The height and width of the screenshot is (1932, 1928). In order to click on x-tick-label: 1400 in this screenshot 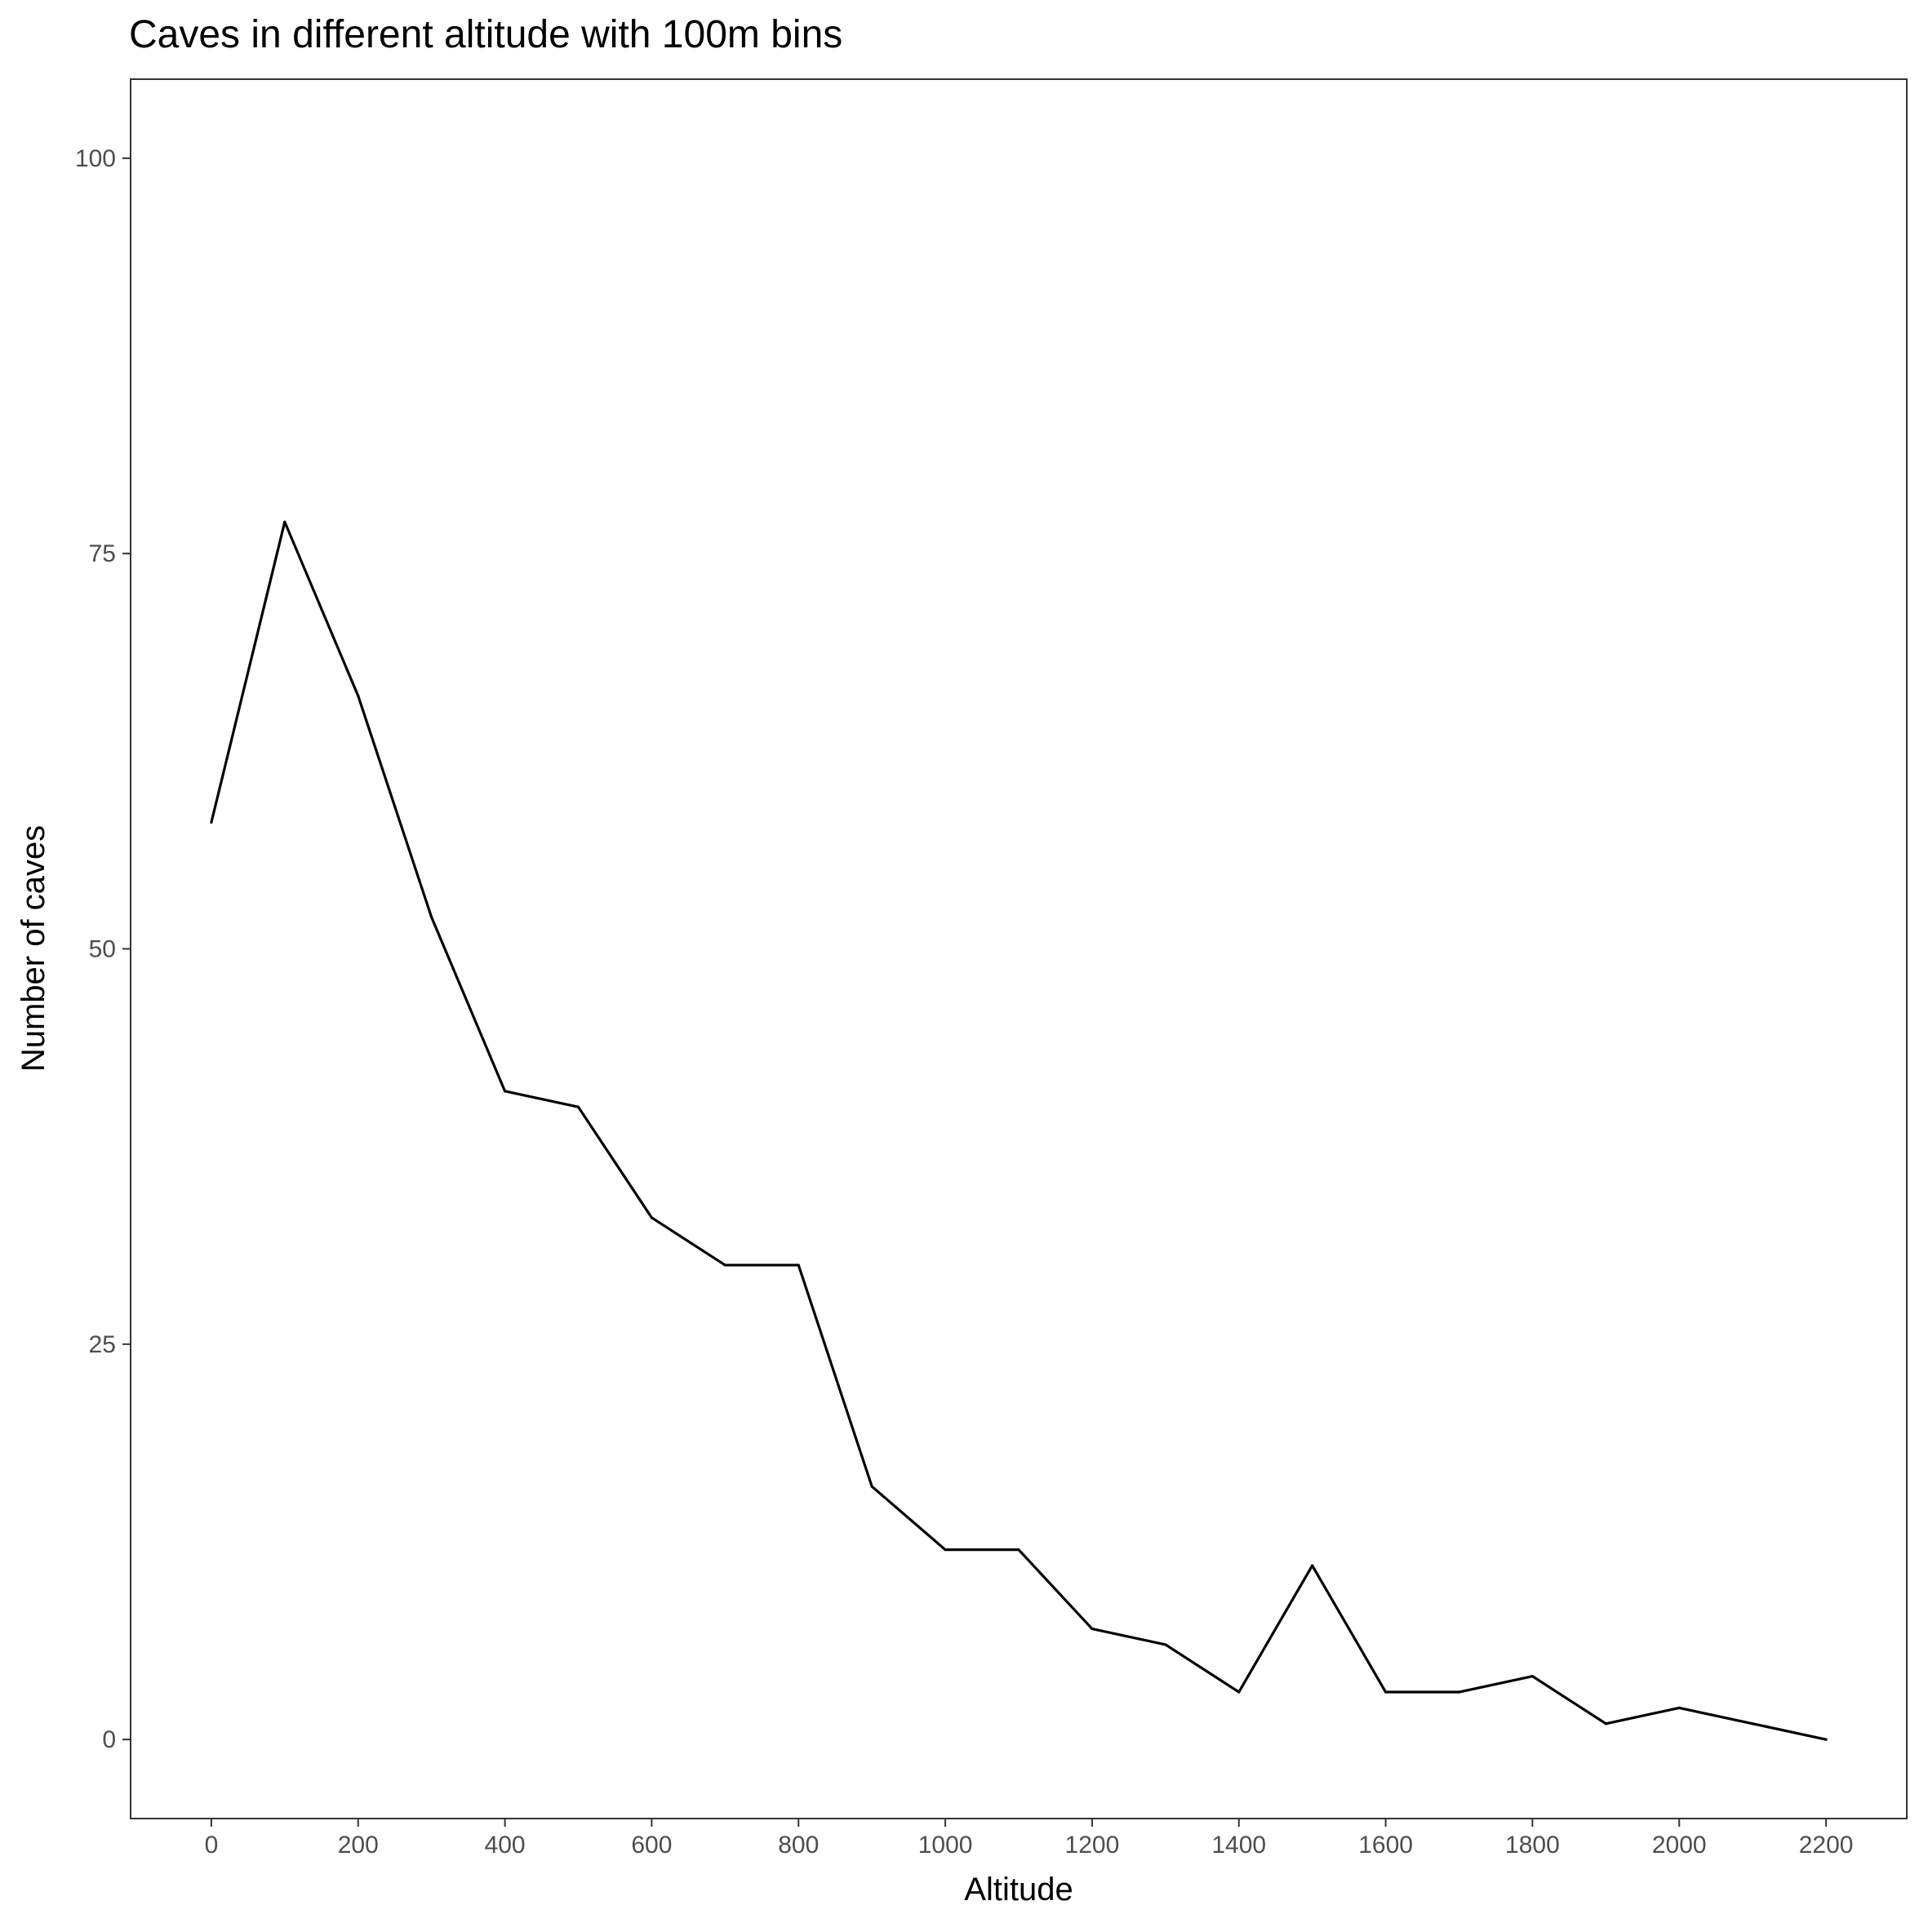, I will do `click(1238, 1845)`.